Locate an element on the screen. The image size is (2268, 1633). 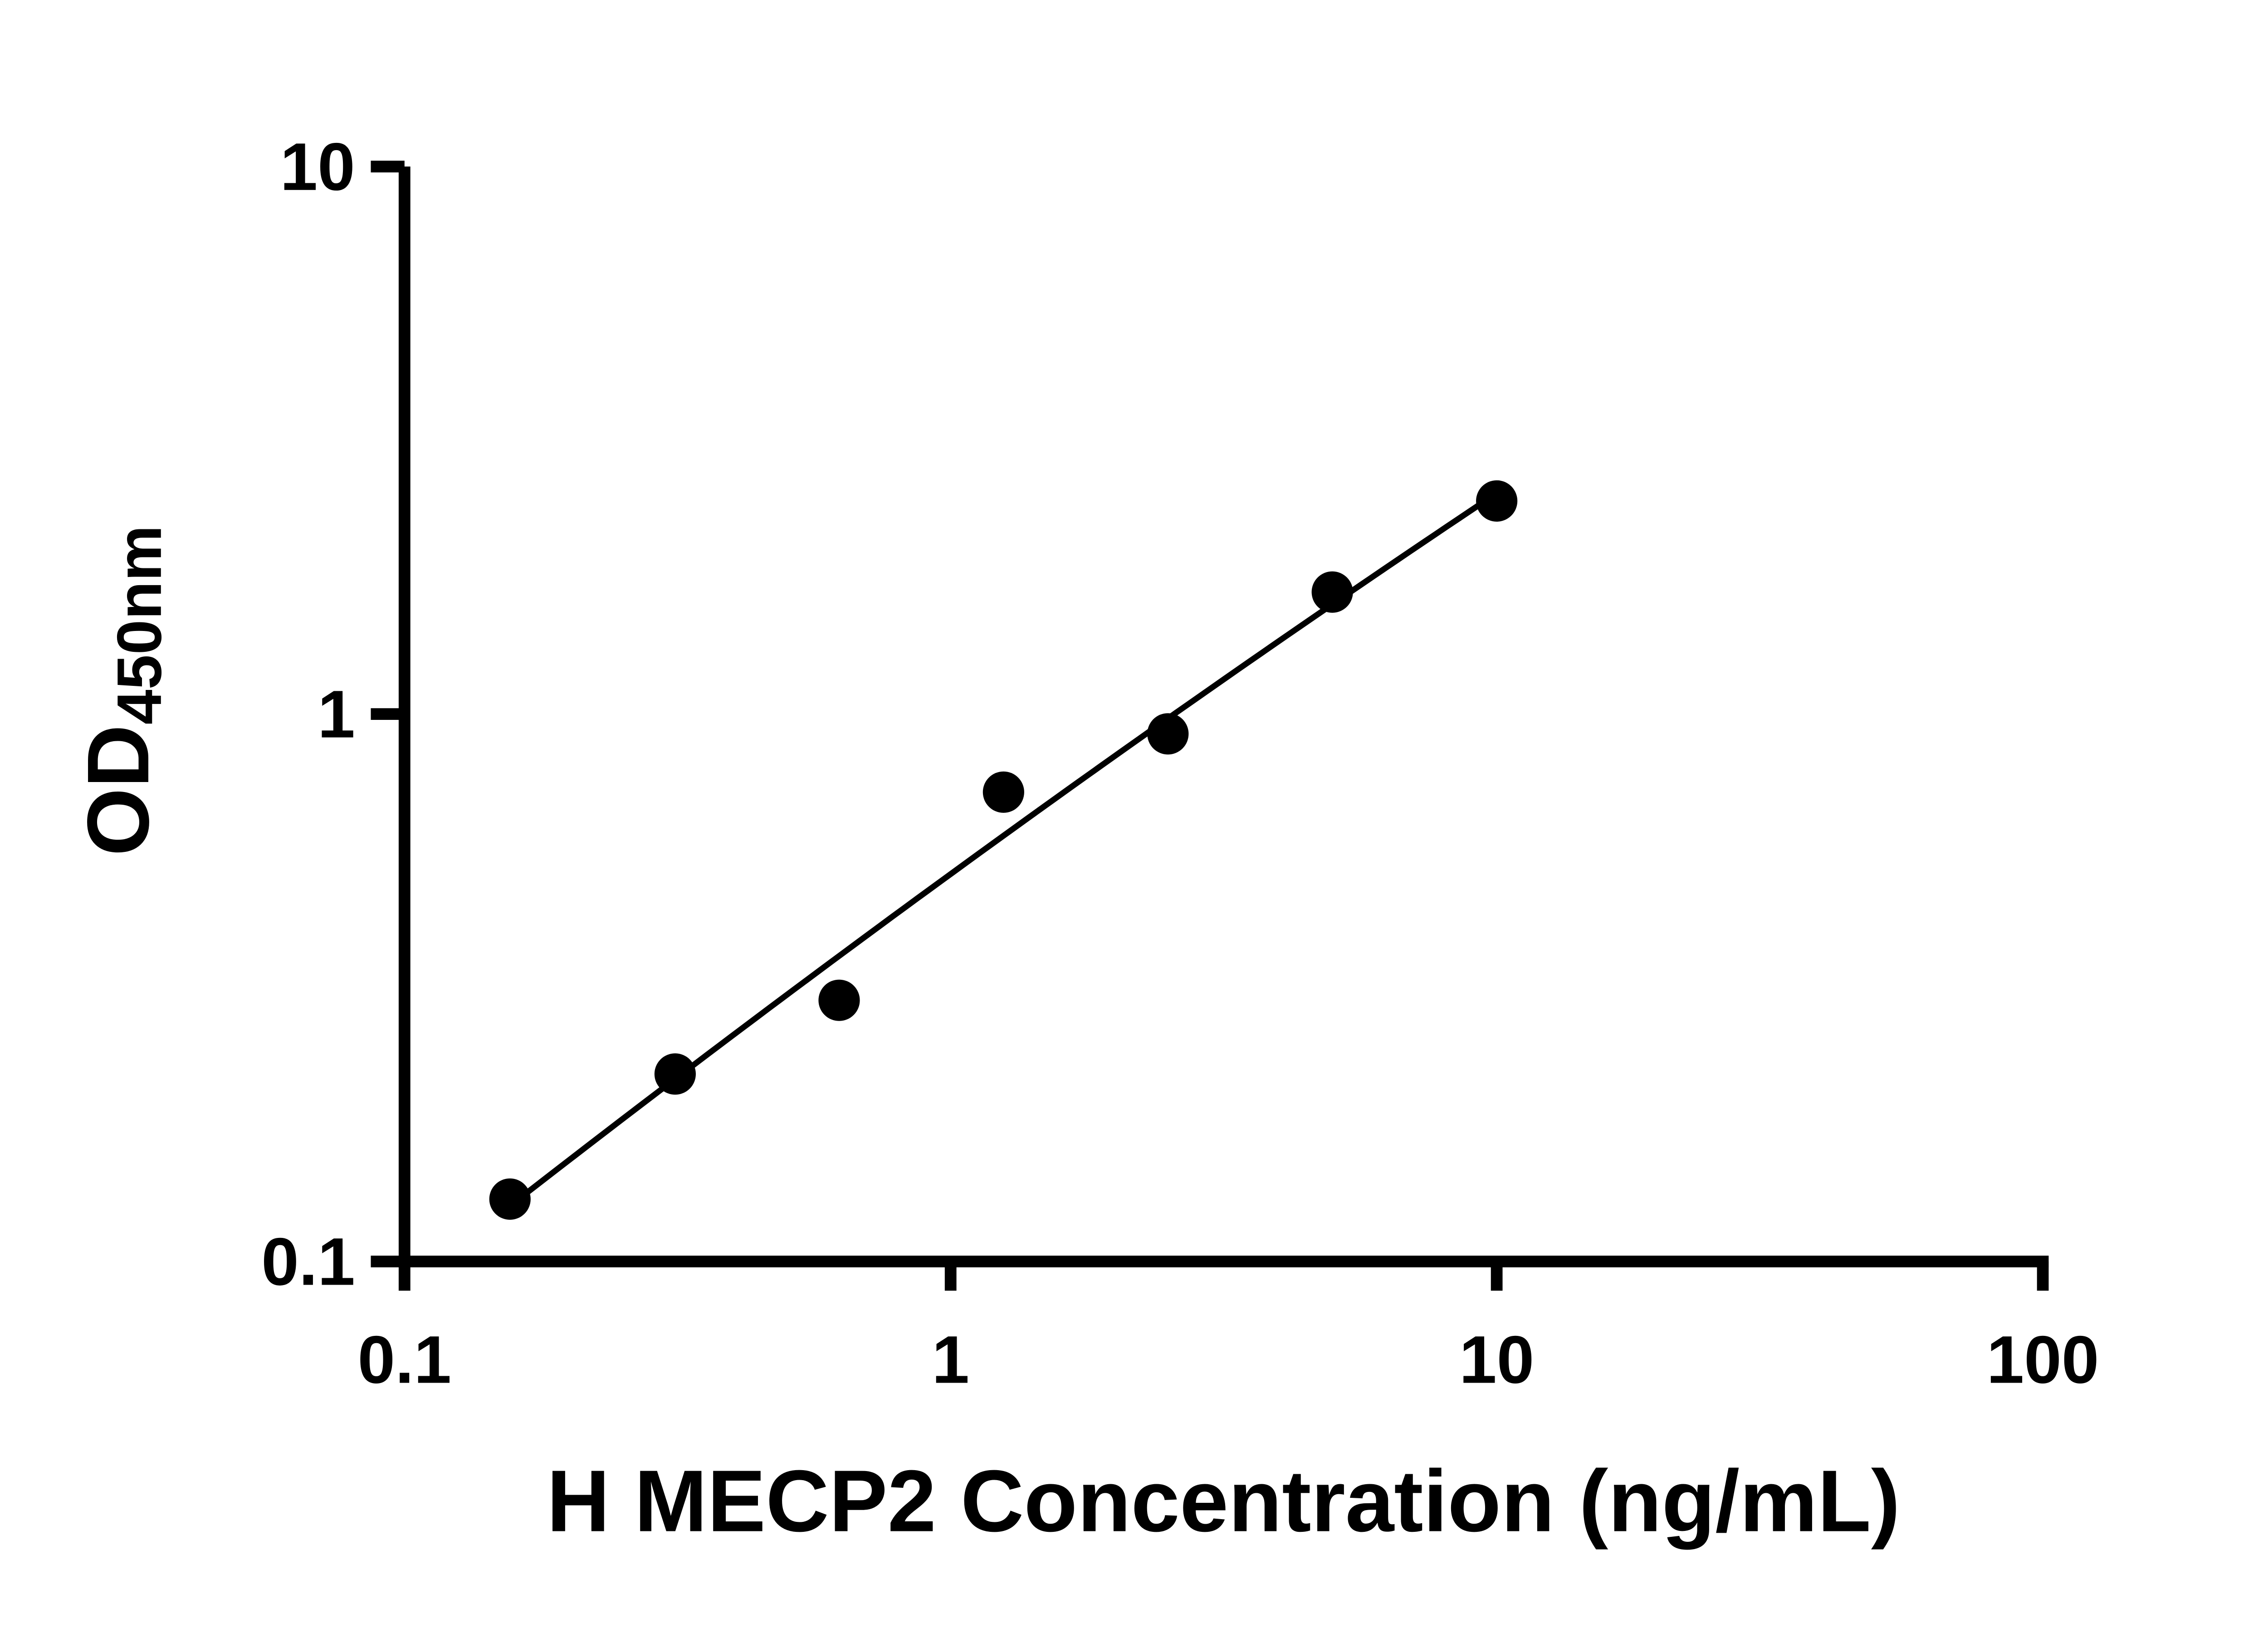
y-tick-label: 10 is located at coordinates (318, 167).